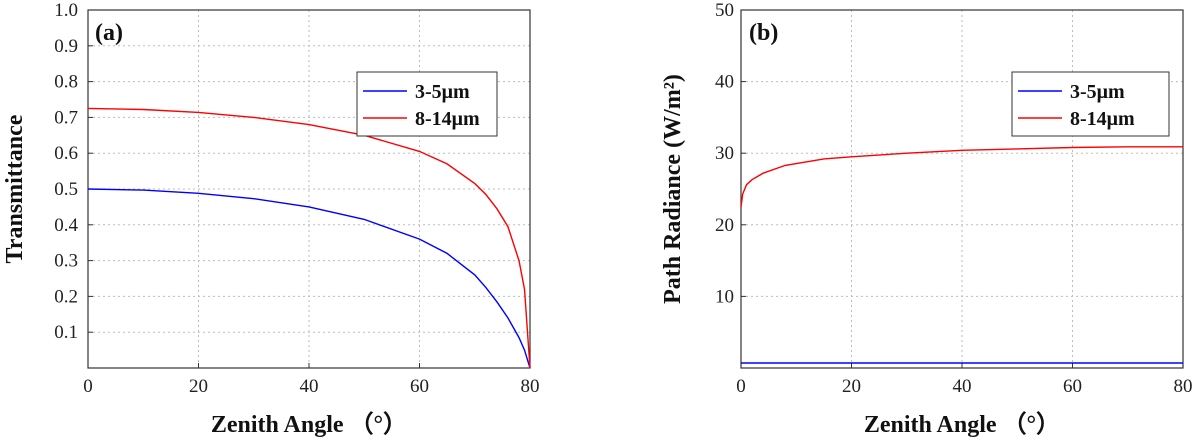 This screenshot has height=446, width=1200. Describe the element at coordinates (66, 261) in the screenshot. I see `y-tick-label: 0.3` at that location.